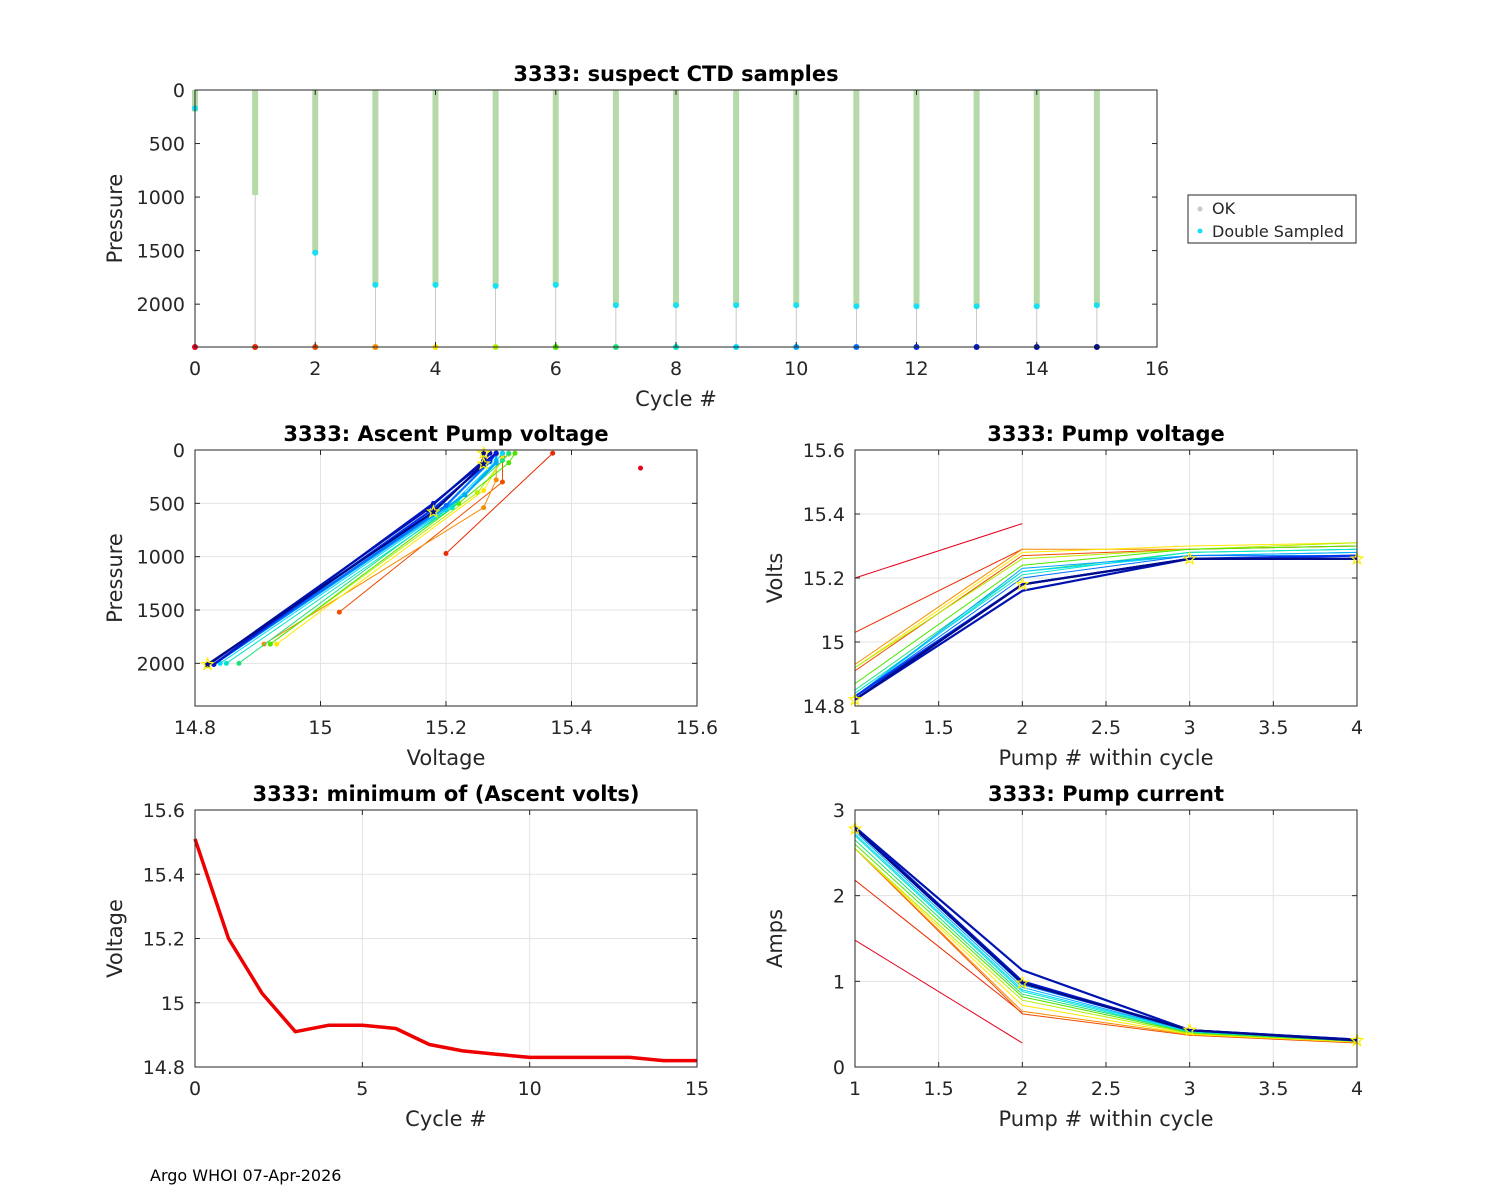 The image size is (1500, 1200). What do you see at coordinates (1106, 1089) in the screenshot?
I see `pumpc-xtick-label: 2.5` at bounding box center [1106, 1089].